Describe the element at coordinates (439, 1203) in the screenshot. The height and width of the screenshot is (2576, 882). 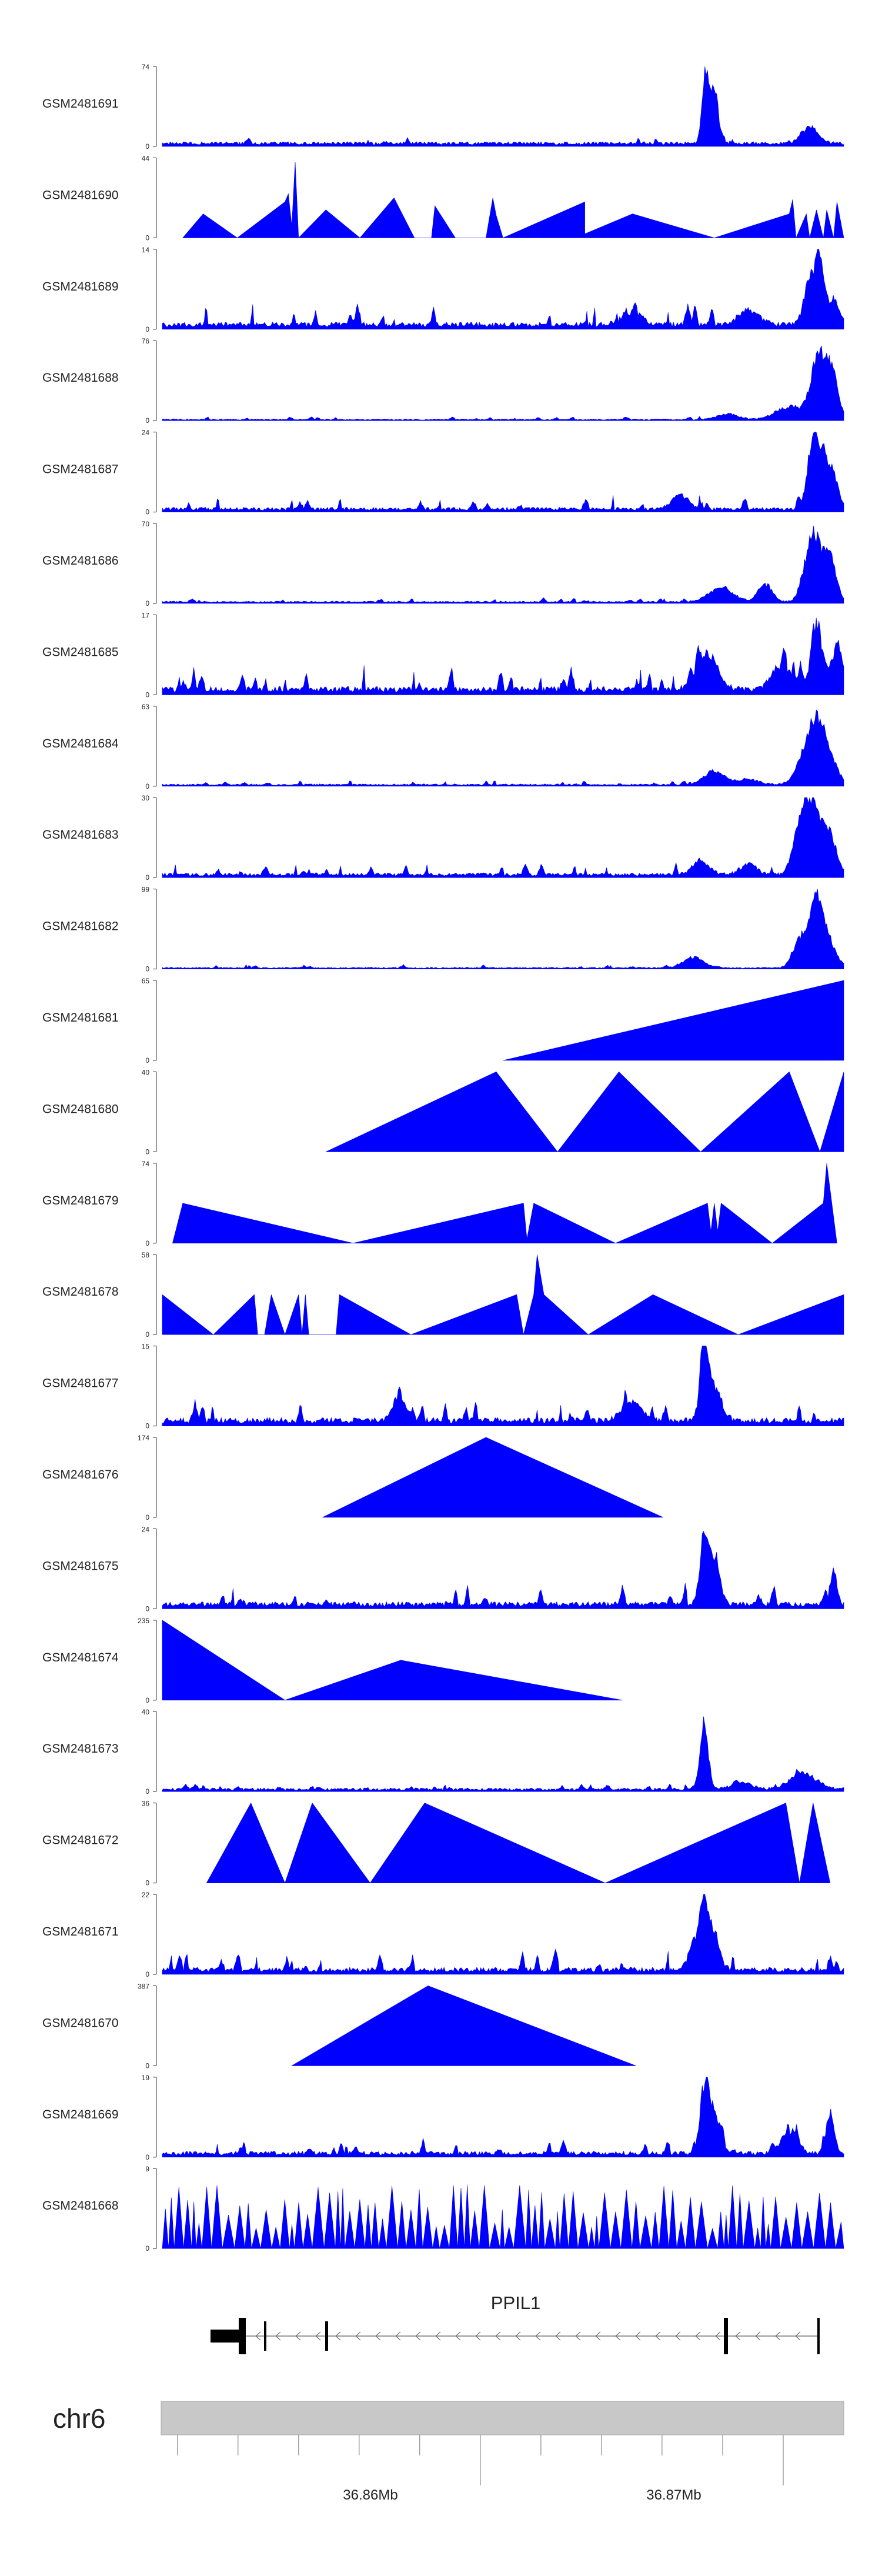
I see `track-GSM2481679: GSM2481679 74 0` at that location.